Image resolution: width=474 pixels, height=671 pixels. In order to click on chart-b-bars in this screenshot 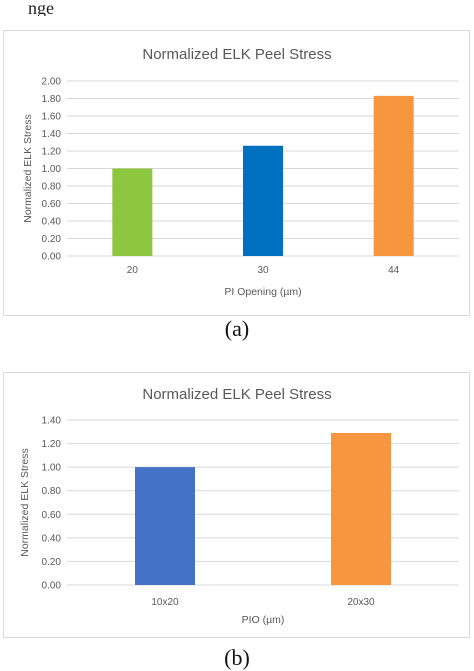, I will do `click(263, 508)`.